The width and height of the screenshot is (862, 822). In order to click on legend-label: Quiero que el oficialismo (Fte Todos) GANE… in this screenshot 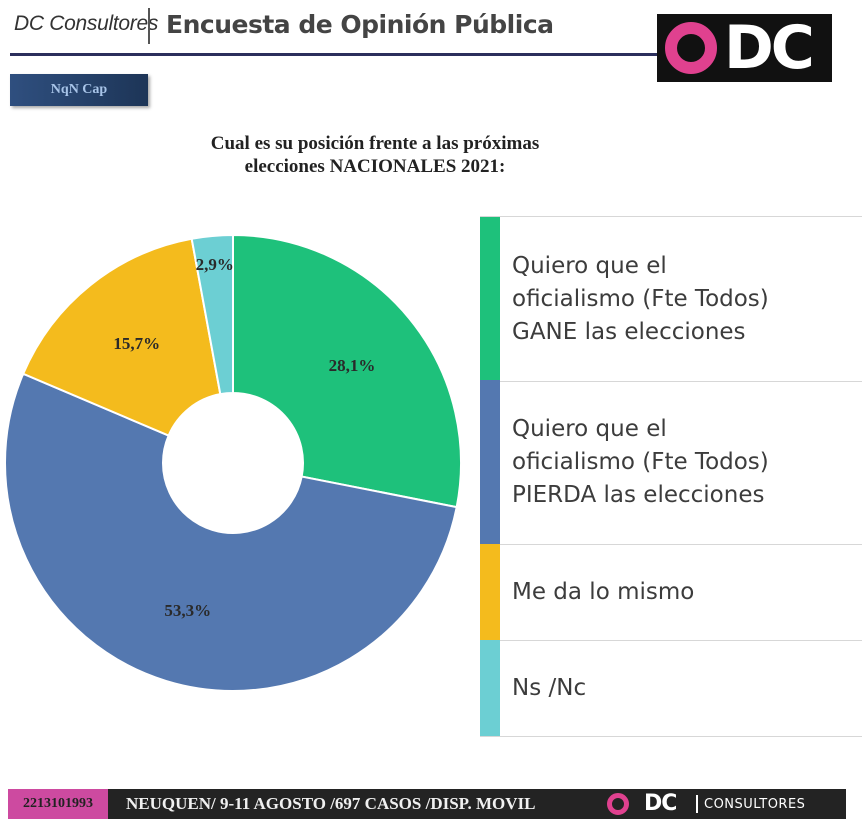, I will do `click(682, 299)`.